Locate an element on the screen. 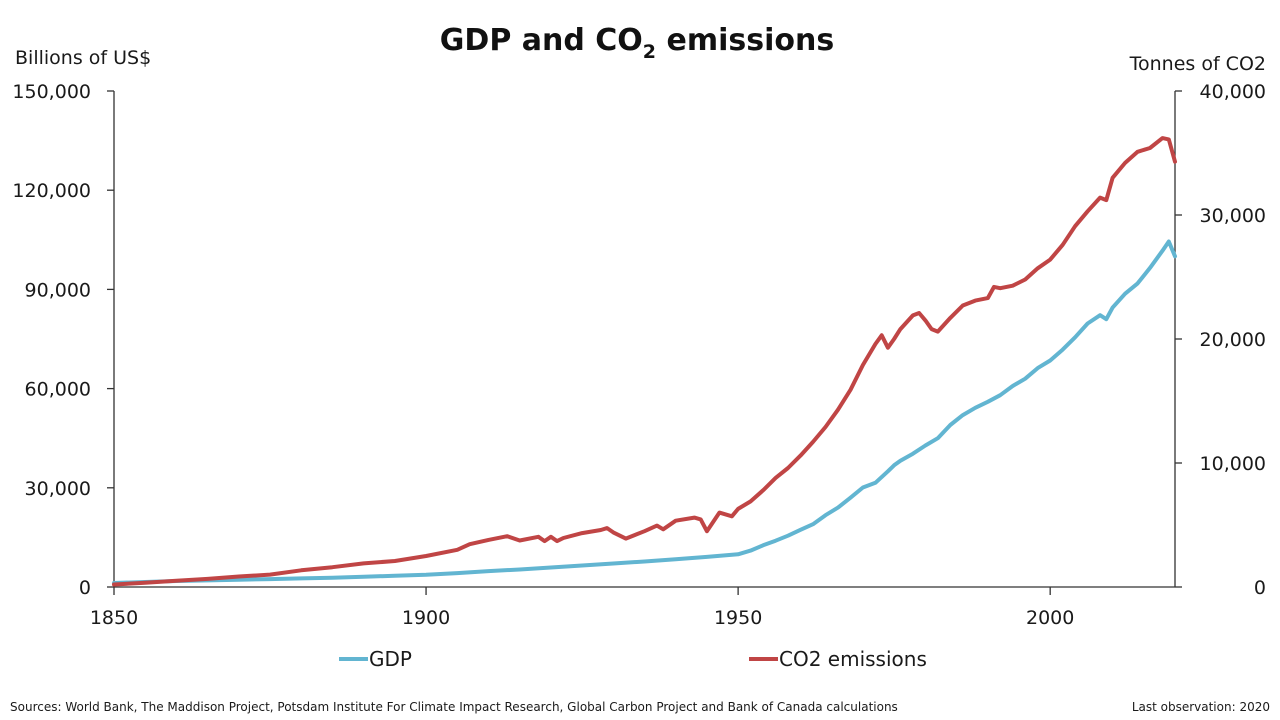  legend: GDP CO2 emissions is located at coordinates (633, 659).